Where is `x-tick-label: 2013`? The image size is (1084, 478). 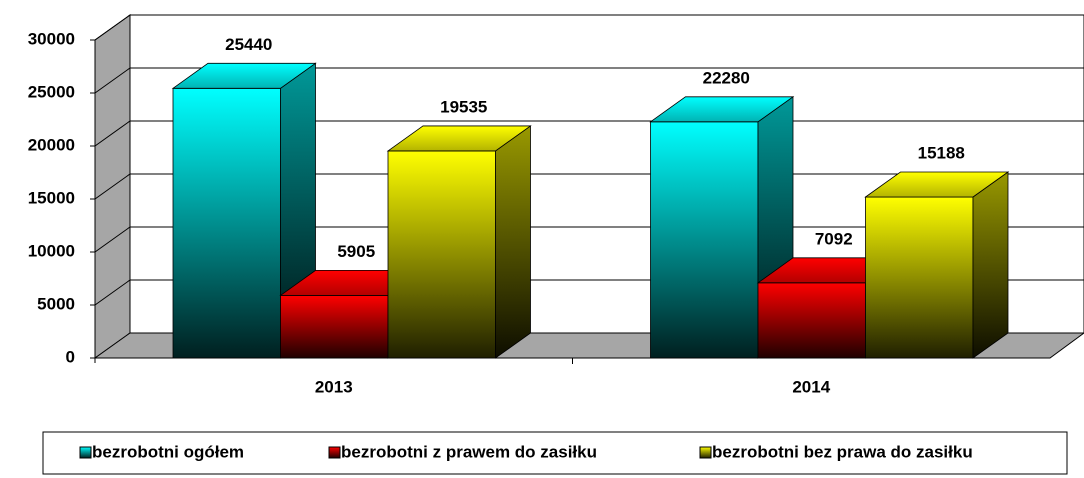 x-tick-label: 2013 is located at coordinates (334, 386).